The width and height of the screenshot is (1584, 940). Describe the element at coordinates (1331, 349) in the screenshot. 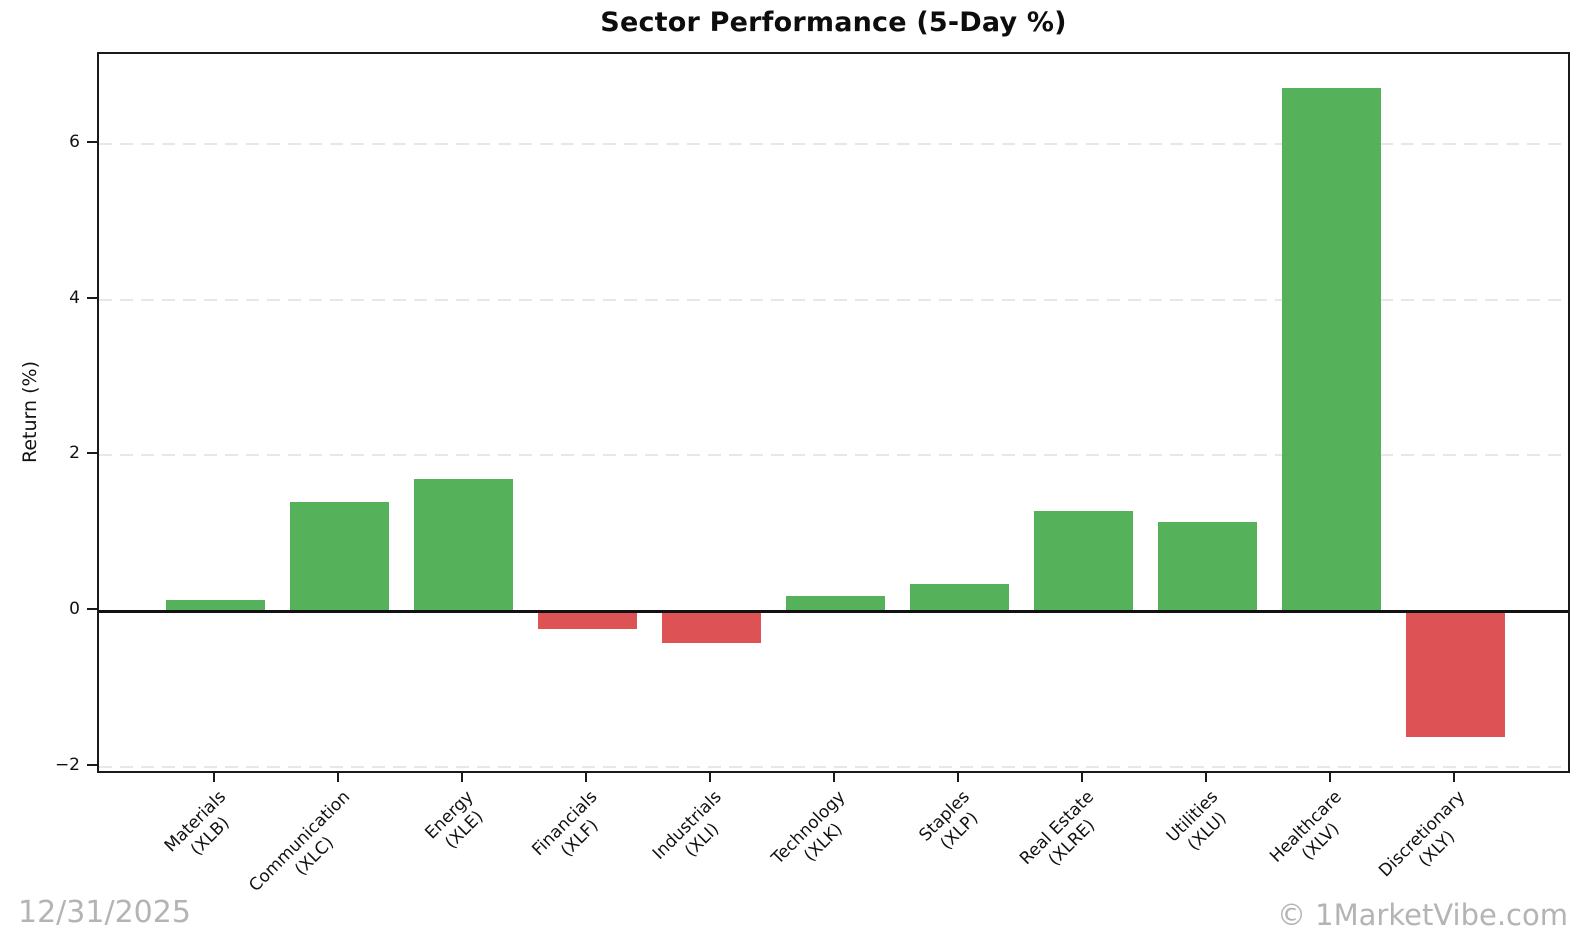

I see `bar-healthcare-xlv` at that location.